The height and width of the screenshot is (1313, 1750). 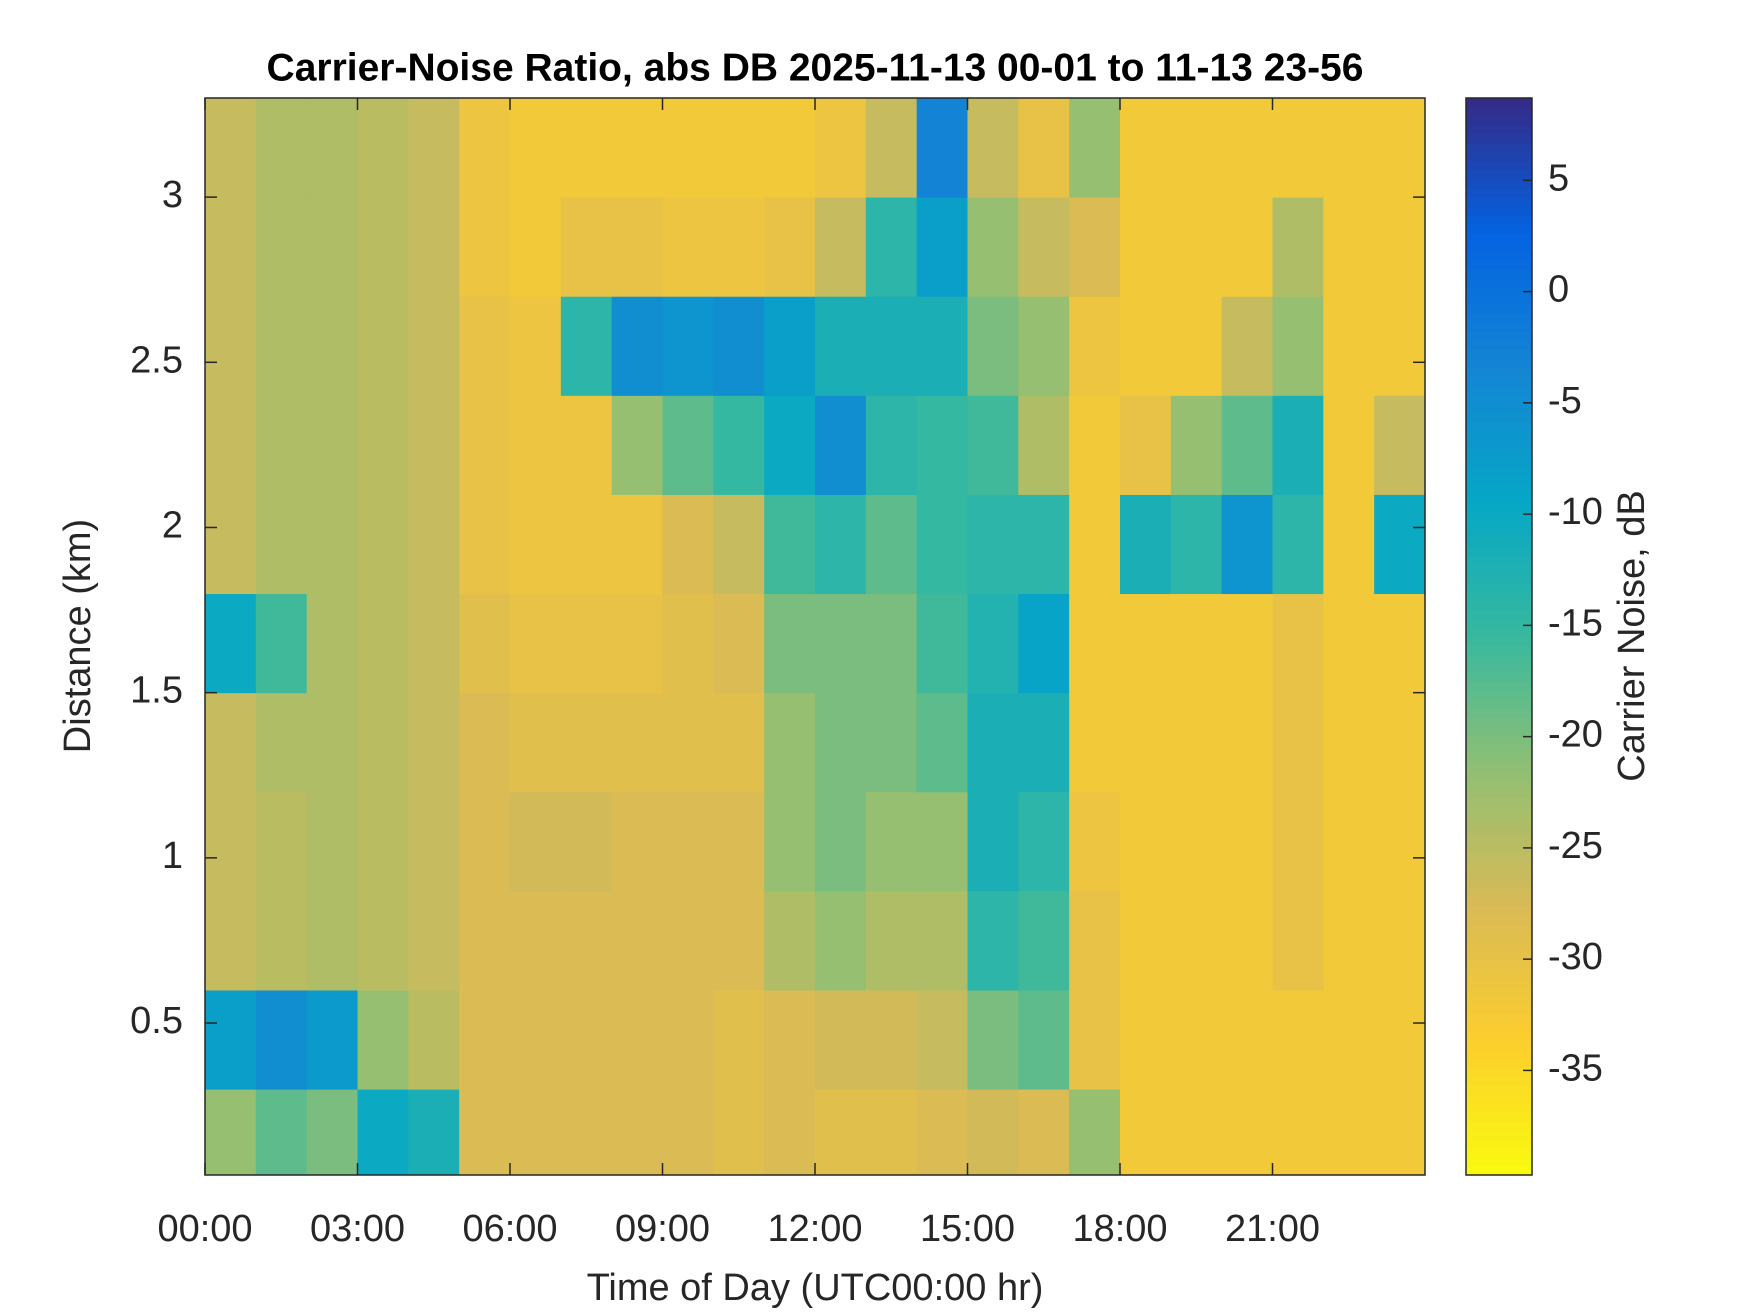 What do you see at coordinates (967, 1229) in the screenshot?
I see `x-tick-label: 15:00` at bounding box center [967, 1229].